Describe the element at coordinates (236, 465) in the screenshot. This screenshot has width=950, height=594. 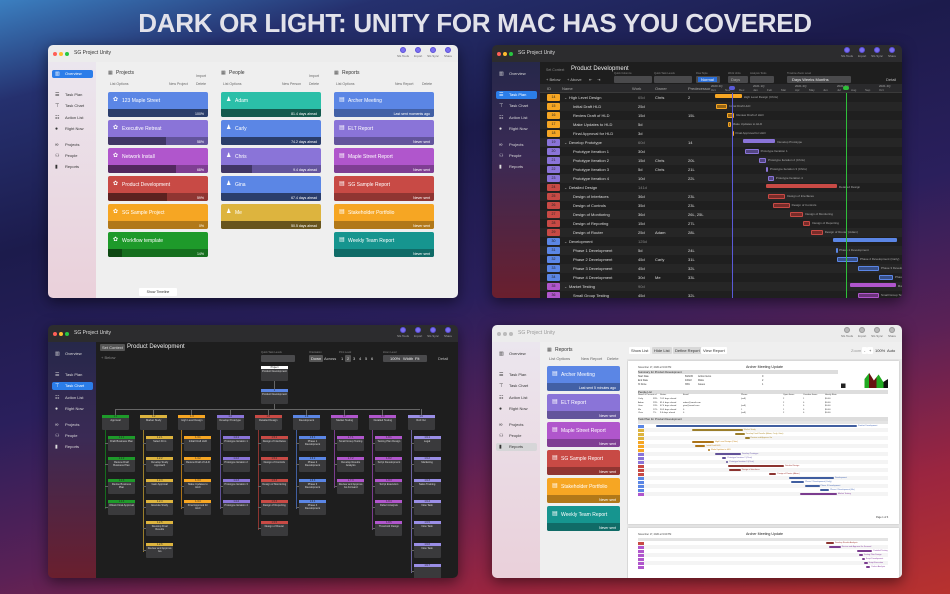
I see `task-node: 1.4.2 Prototype Iteration 2` at that location.